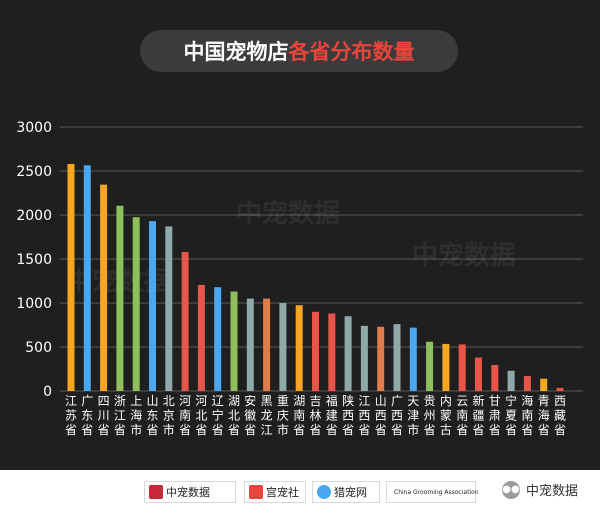 Image resolution: width=600 pixels, height=515 pixels. What do you see at coordinates (169, 416) in the screenshot?
I see `x-category-label-char: 京` at bounding box center [169, 416].